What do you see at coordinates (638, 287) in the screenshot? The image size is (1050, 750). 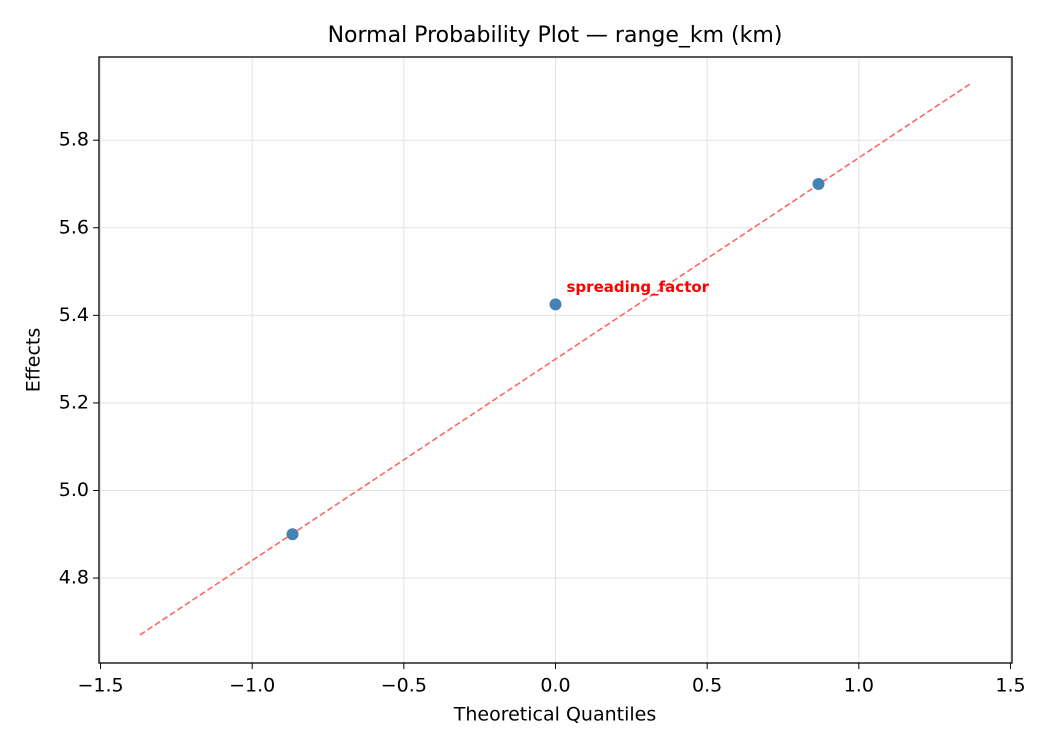 I see `annotation: spreading_factor` at bounding box center [638, 287].